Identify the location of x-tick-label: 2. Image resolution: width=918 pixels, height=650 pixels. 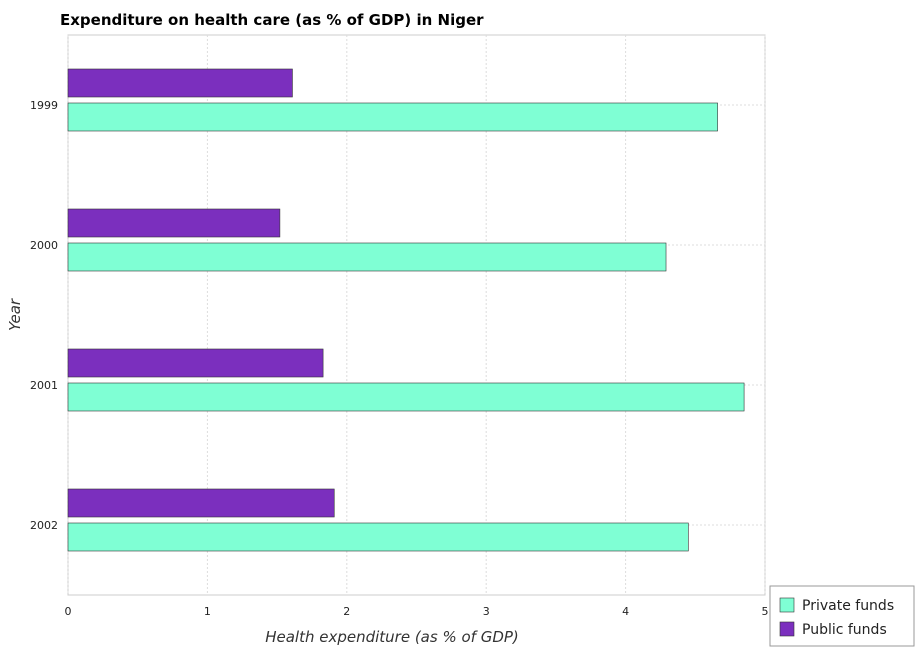
(346, 611).